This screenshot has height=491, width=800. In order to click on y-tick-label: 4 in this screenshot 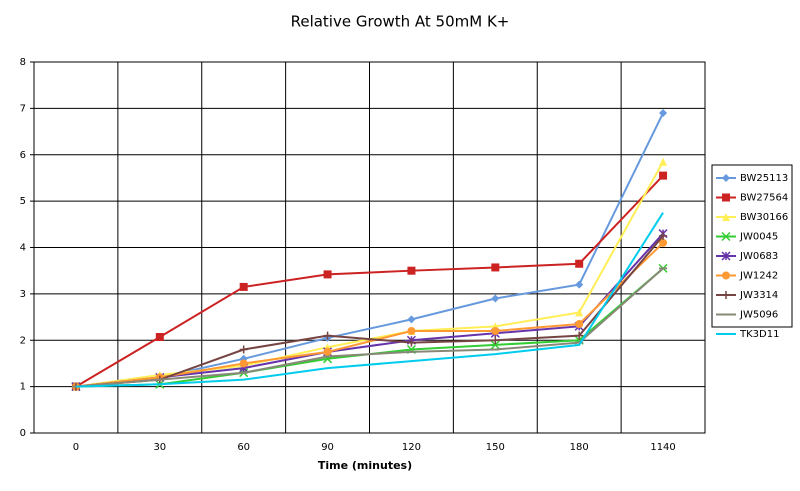, I will do `click(23, 248)`.